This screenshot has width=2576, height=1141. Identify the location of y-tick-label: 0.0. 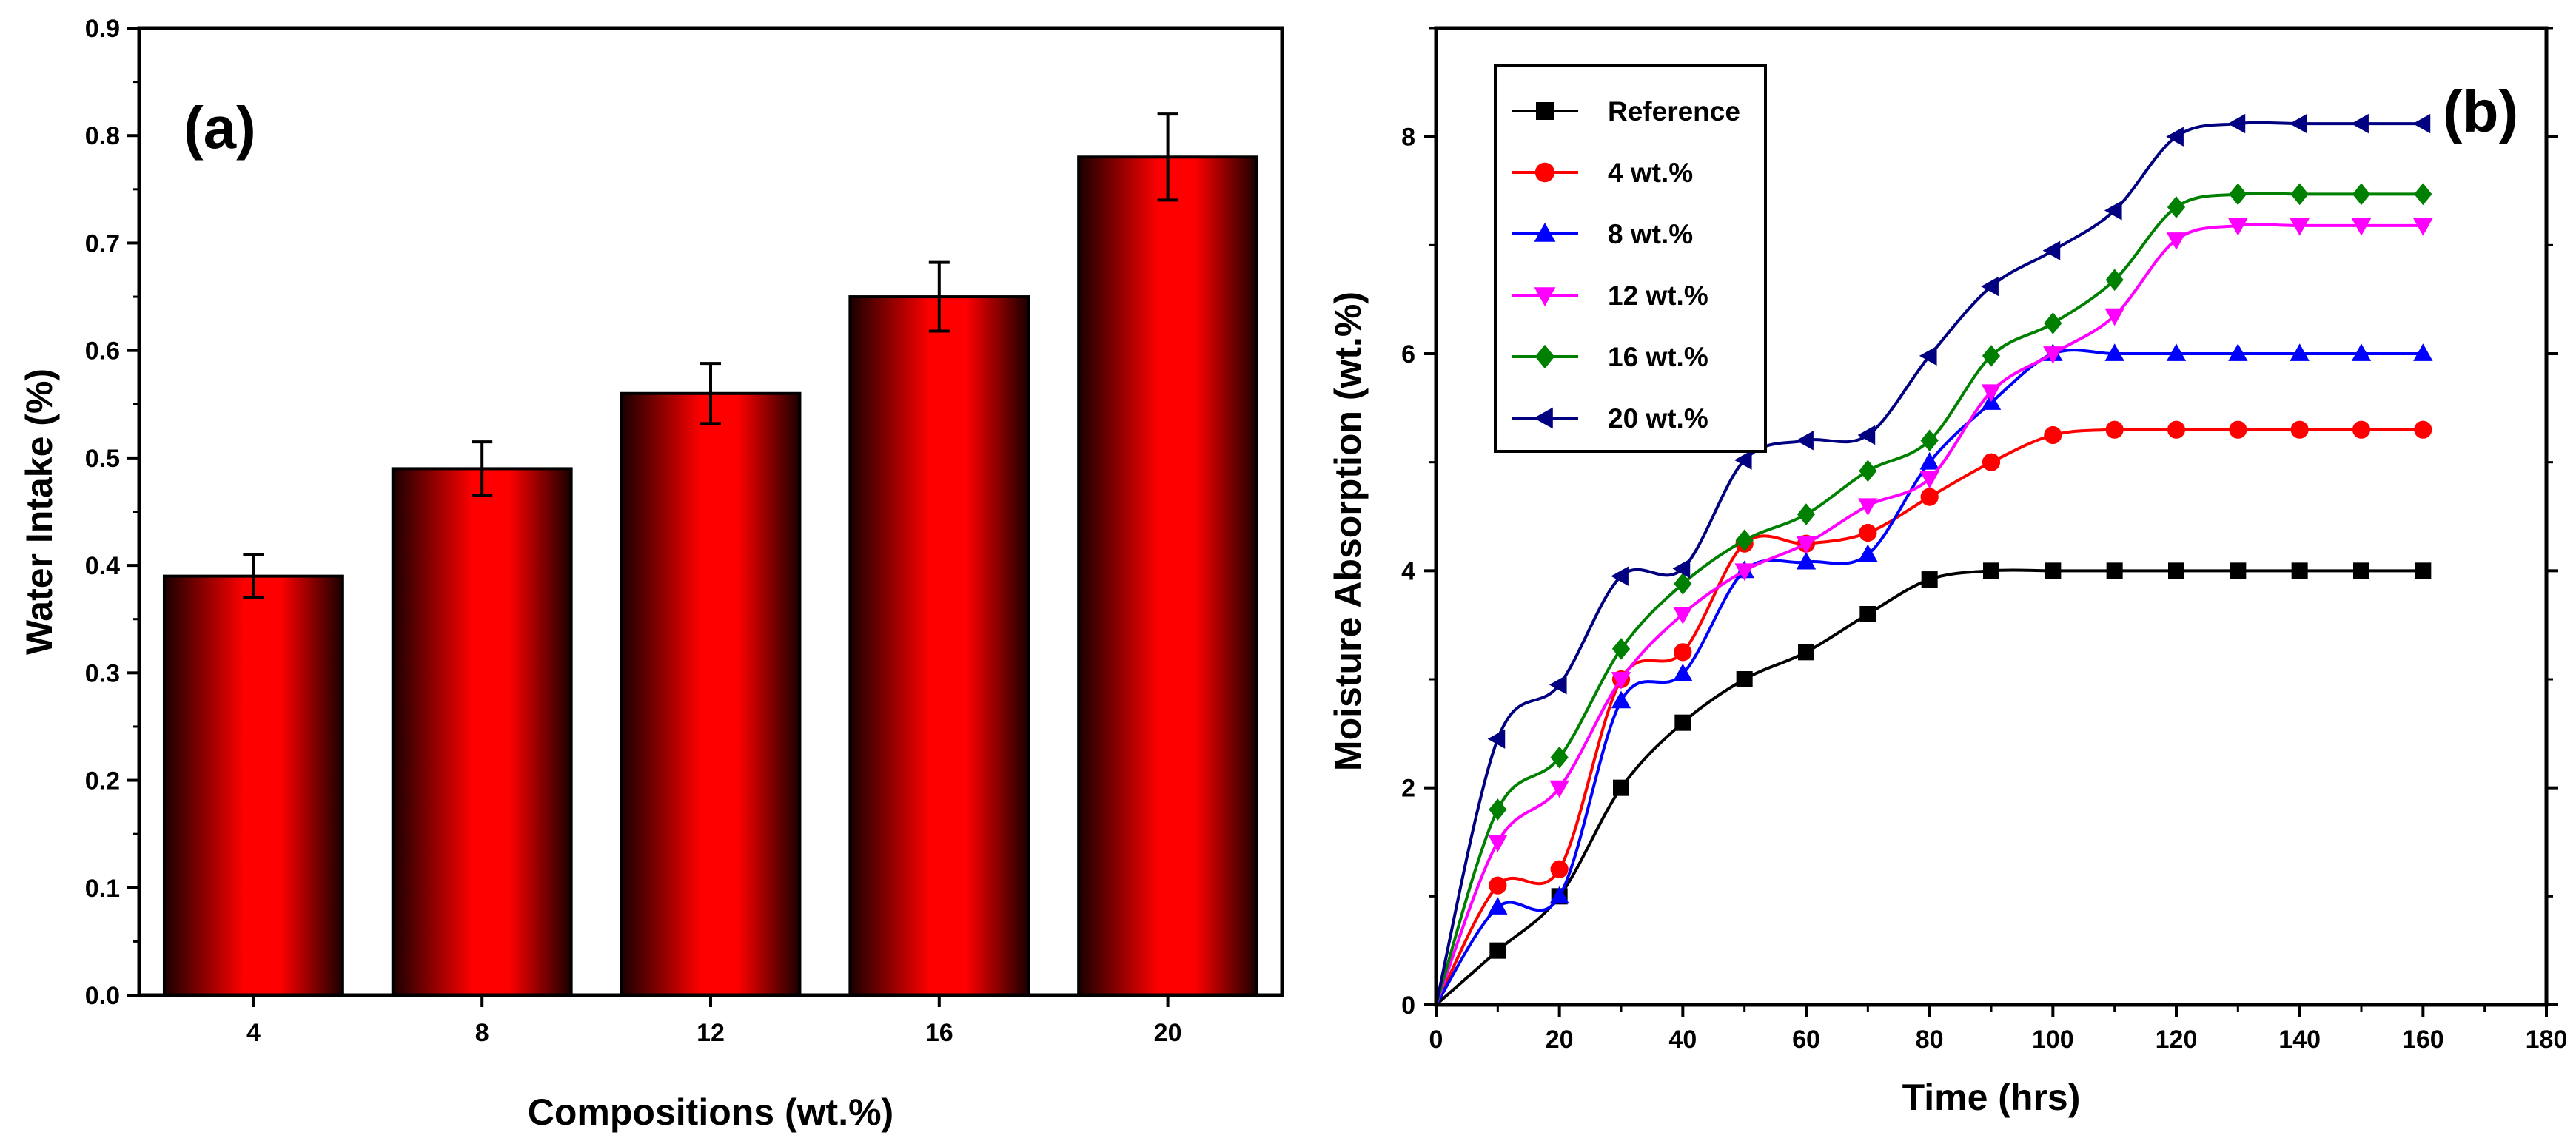
(102, 996).